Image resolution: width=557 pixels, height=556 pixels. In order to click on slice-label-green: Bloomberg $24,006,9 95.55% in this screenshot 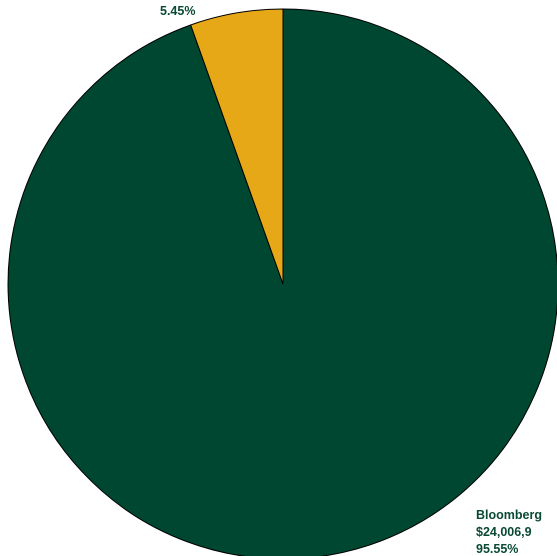, I will do `click(510, 532)`.